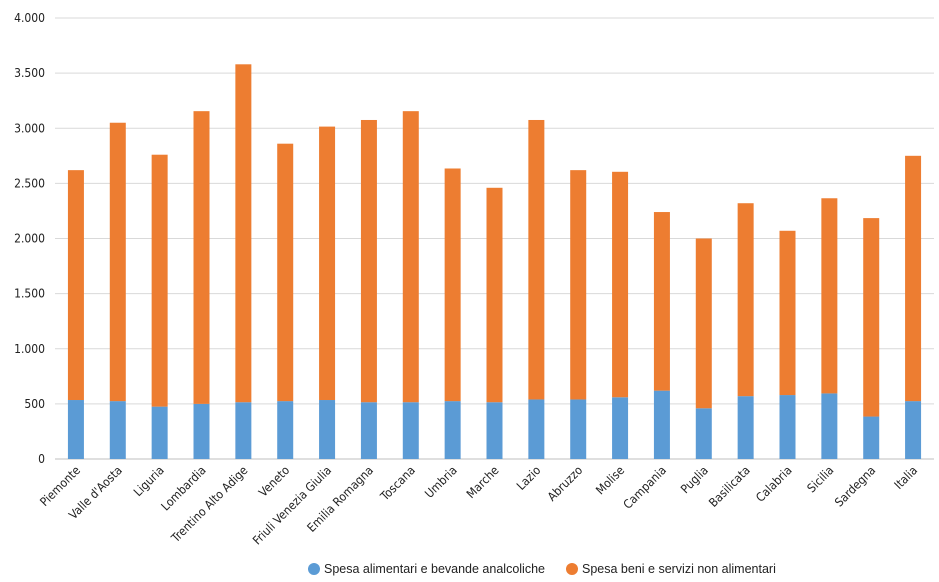 The height and width of the screenshot is (582, 939). I want to click on x-tick-label: Sicilia, so click(820, 479).